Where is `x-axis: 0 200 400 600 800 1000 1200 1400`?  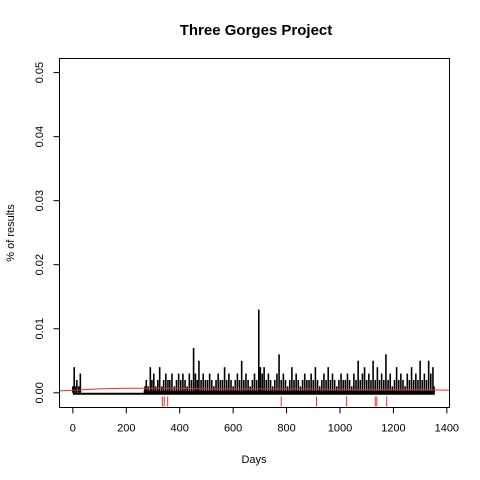
x-axis: 0 200 400 600 800 1000 1200 1400 is located at coordinates (264, 421).